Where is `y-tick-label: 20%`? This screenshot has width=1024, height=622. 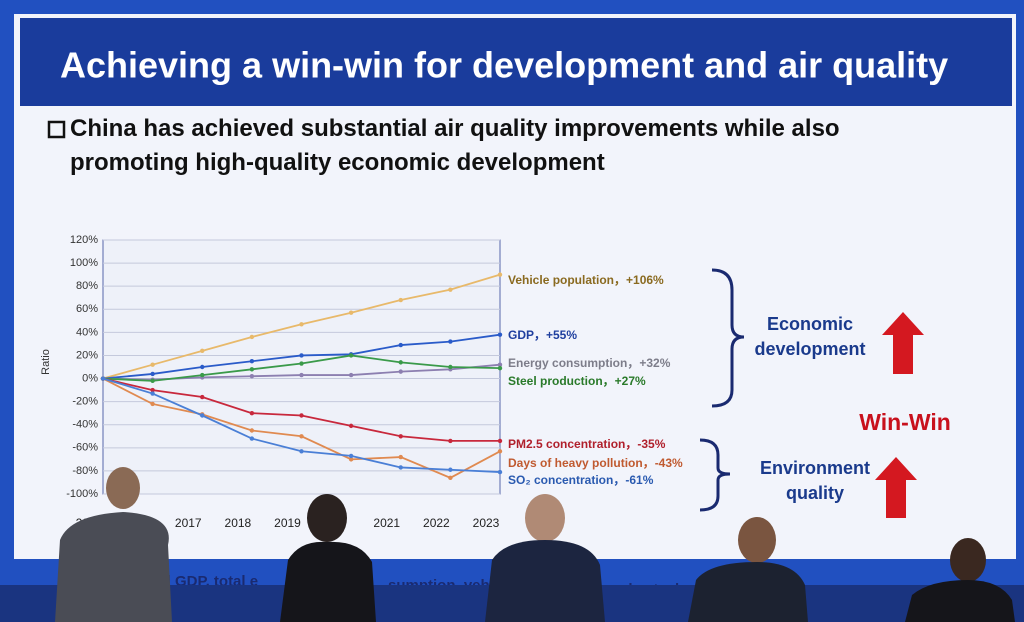 y-tick-label: 20% is located at coordinates (87, 355).